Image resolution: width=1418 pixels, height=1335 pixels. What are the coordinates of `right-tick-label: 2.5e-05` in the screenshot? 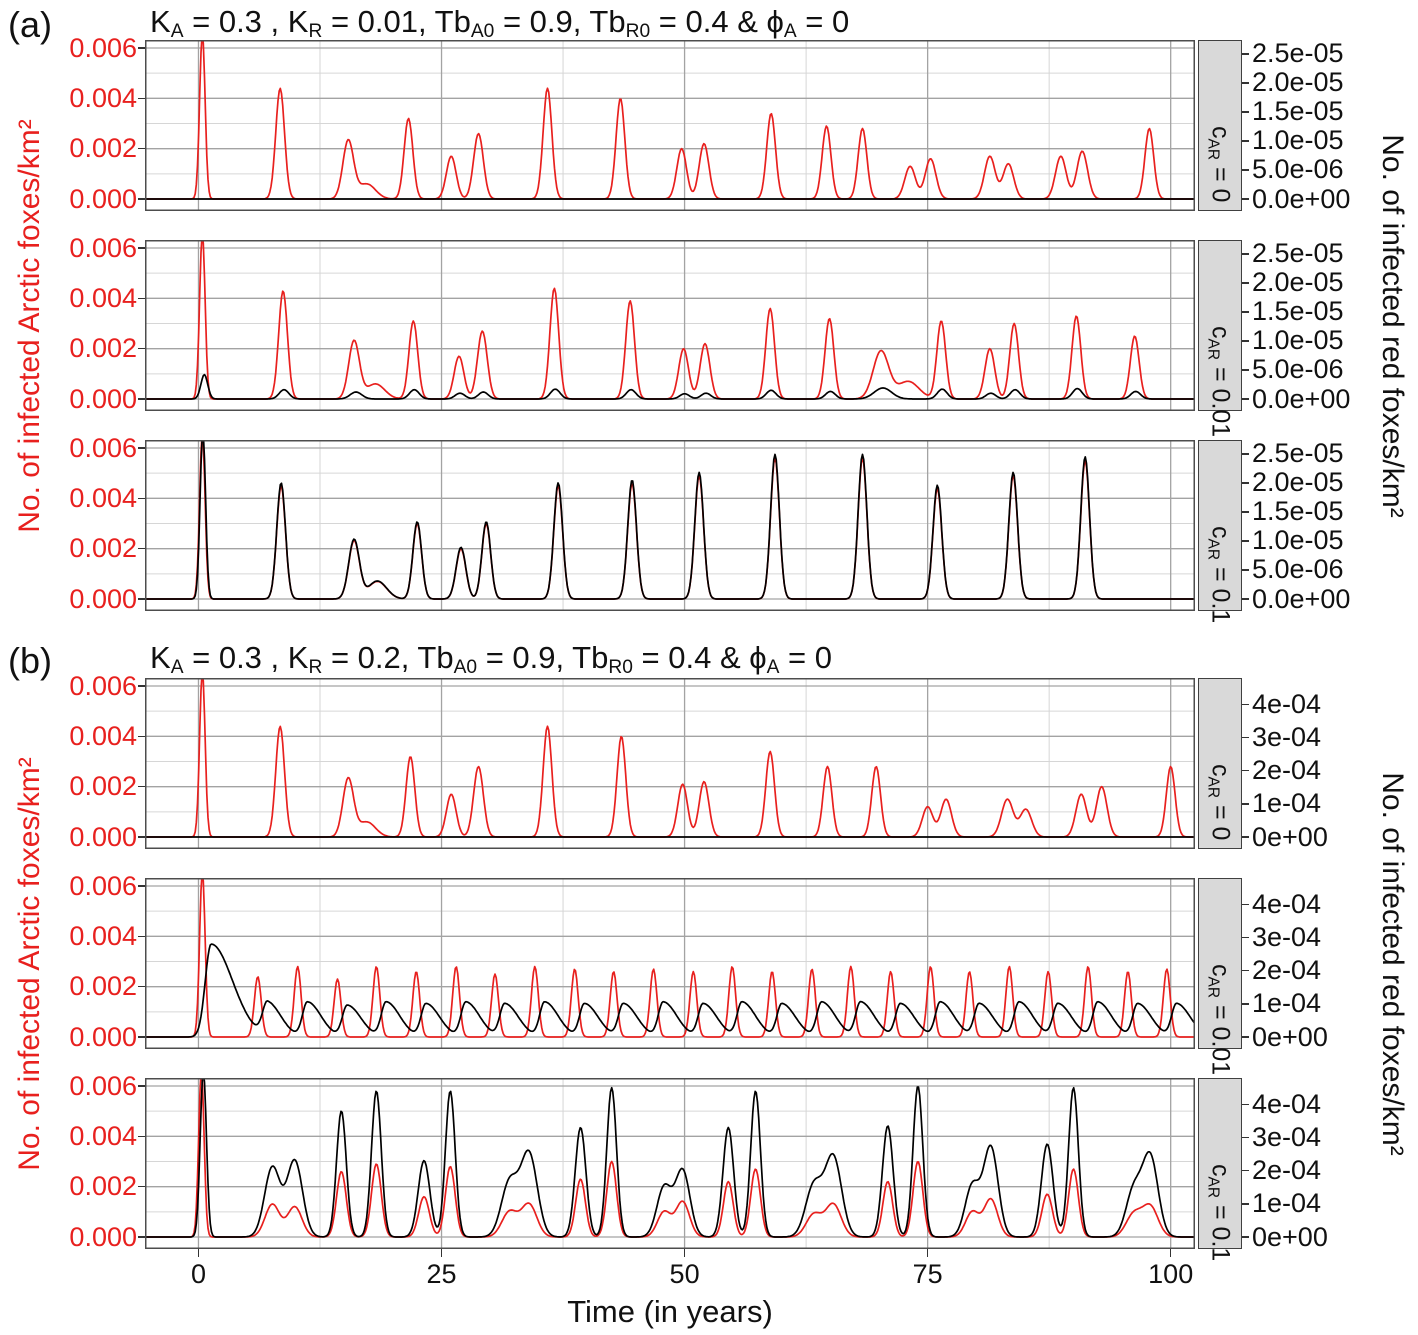 It's located at (1298, 453).